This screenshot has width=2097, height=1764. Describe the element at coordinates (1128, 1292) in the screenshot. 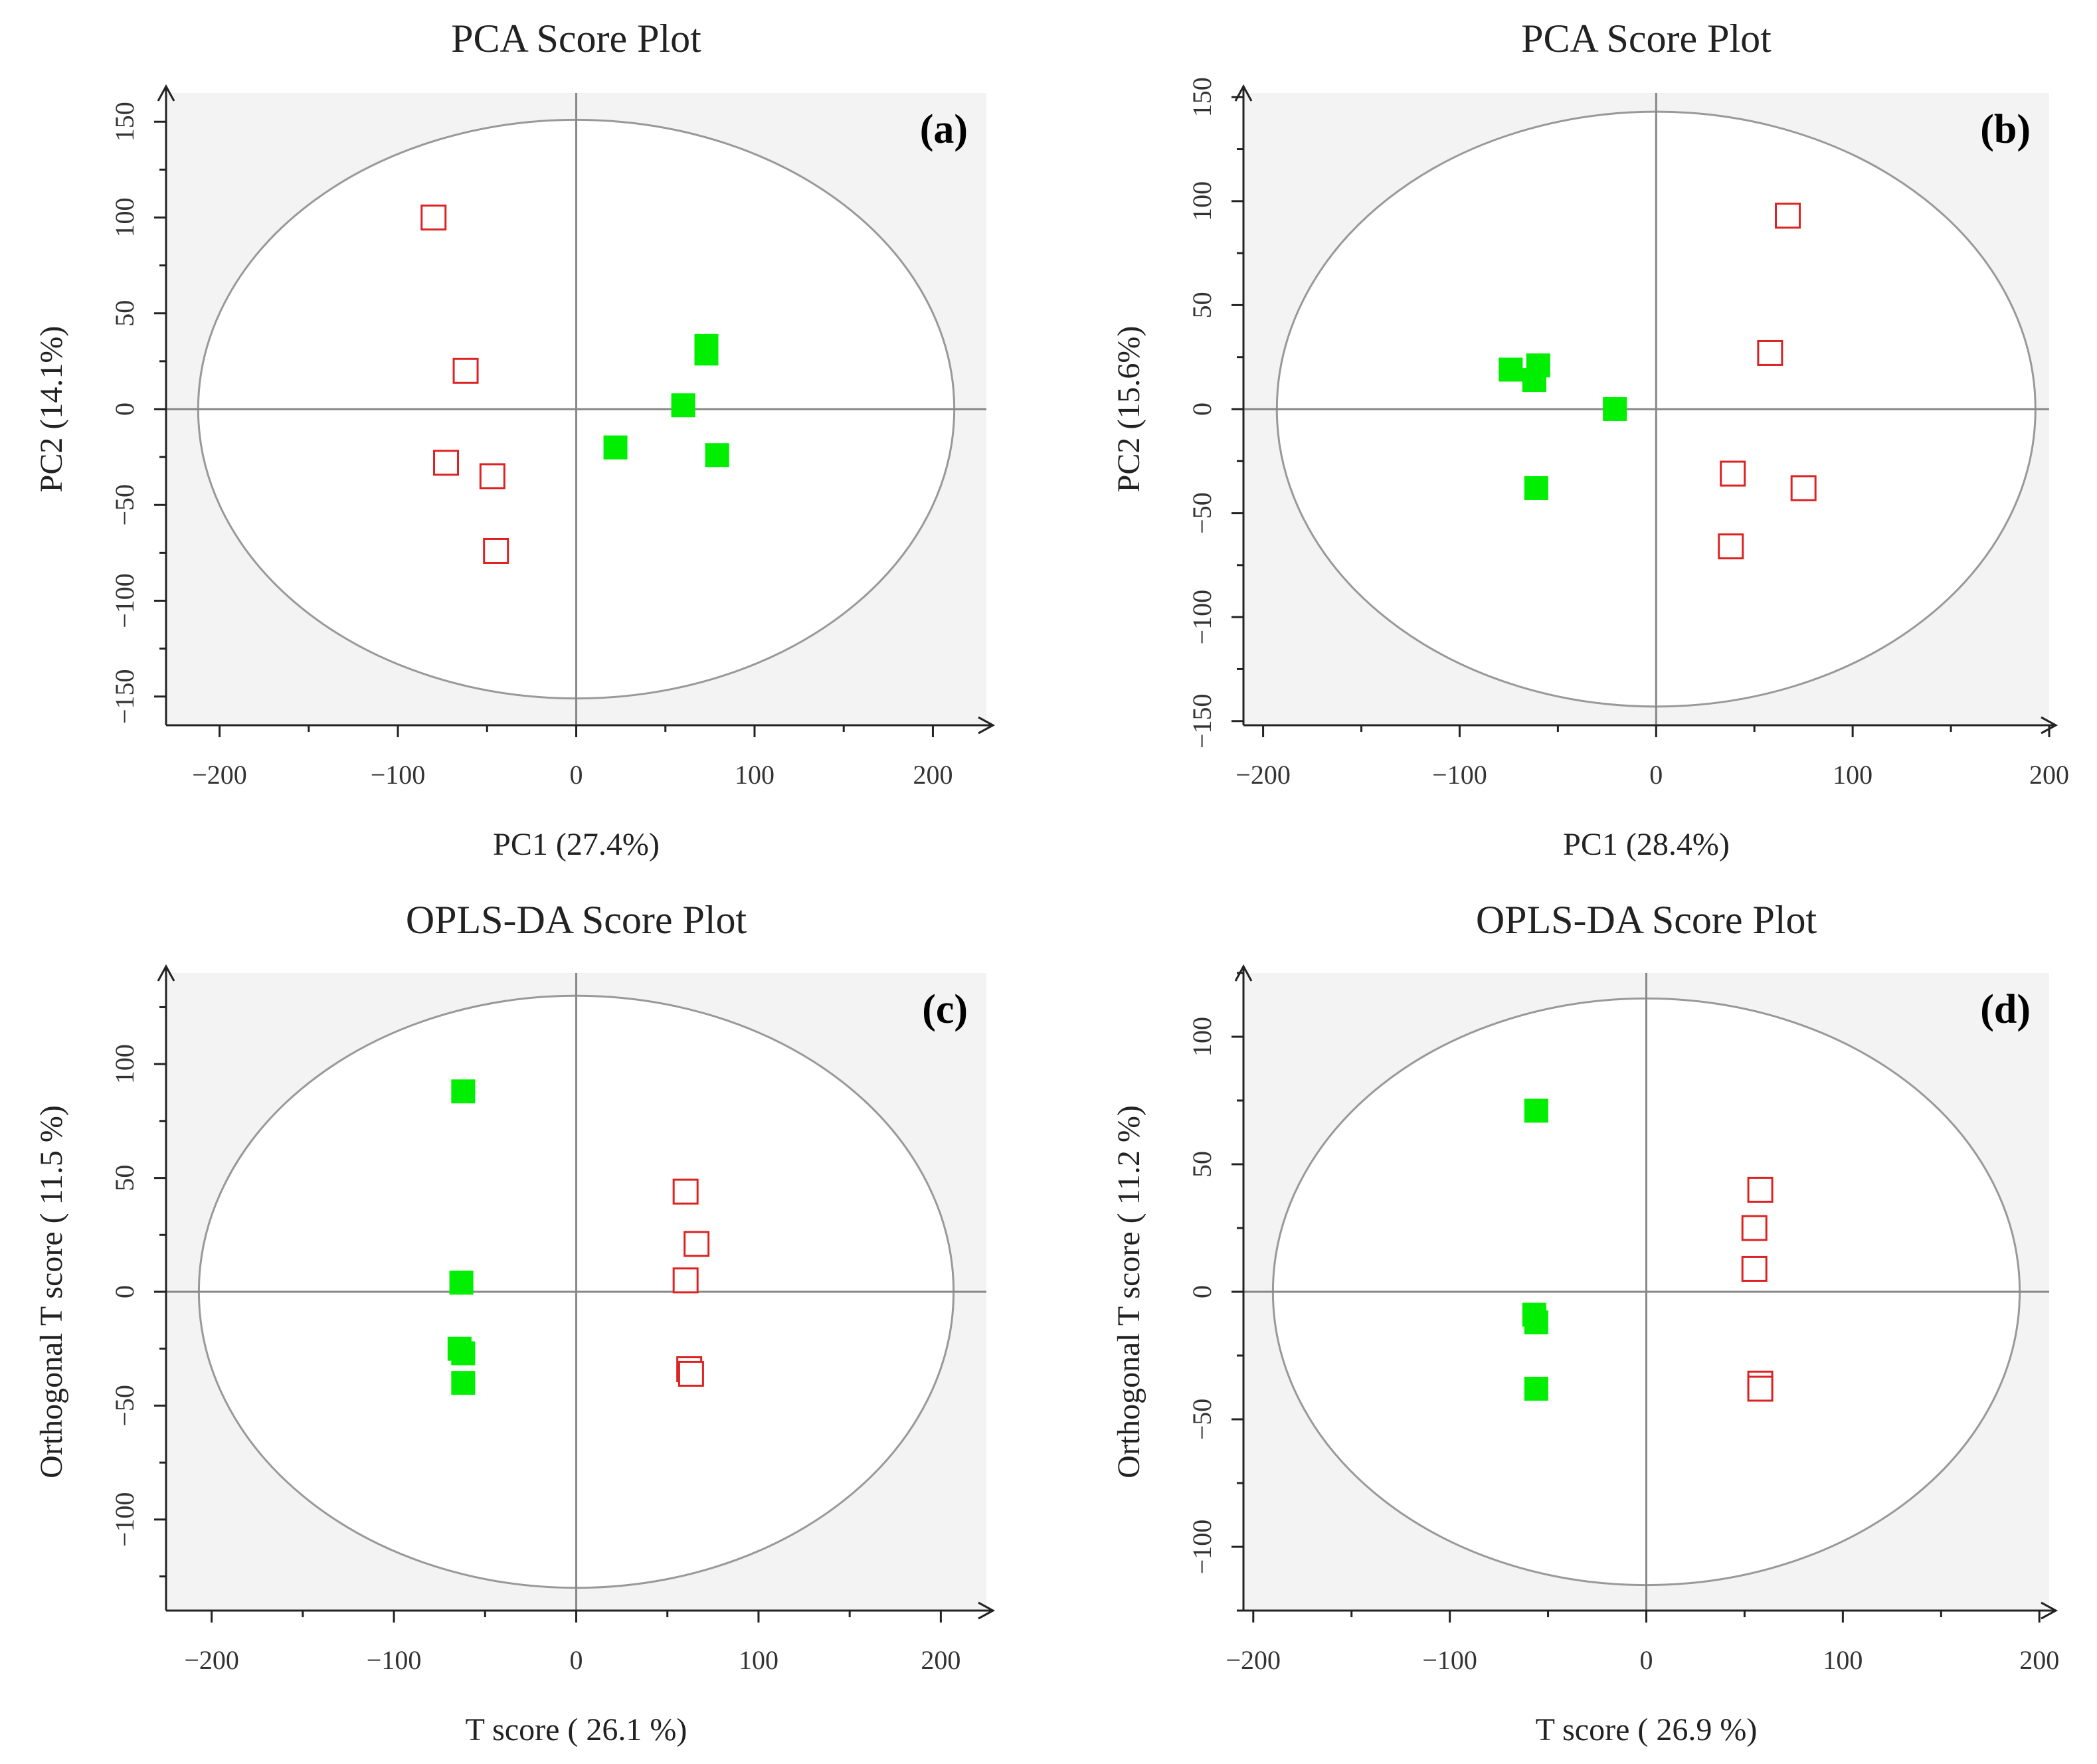

I see `y-axis-title: Orthogonal T score ( 11.2 %)` at that location.